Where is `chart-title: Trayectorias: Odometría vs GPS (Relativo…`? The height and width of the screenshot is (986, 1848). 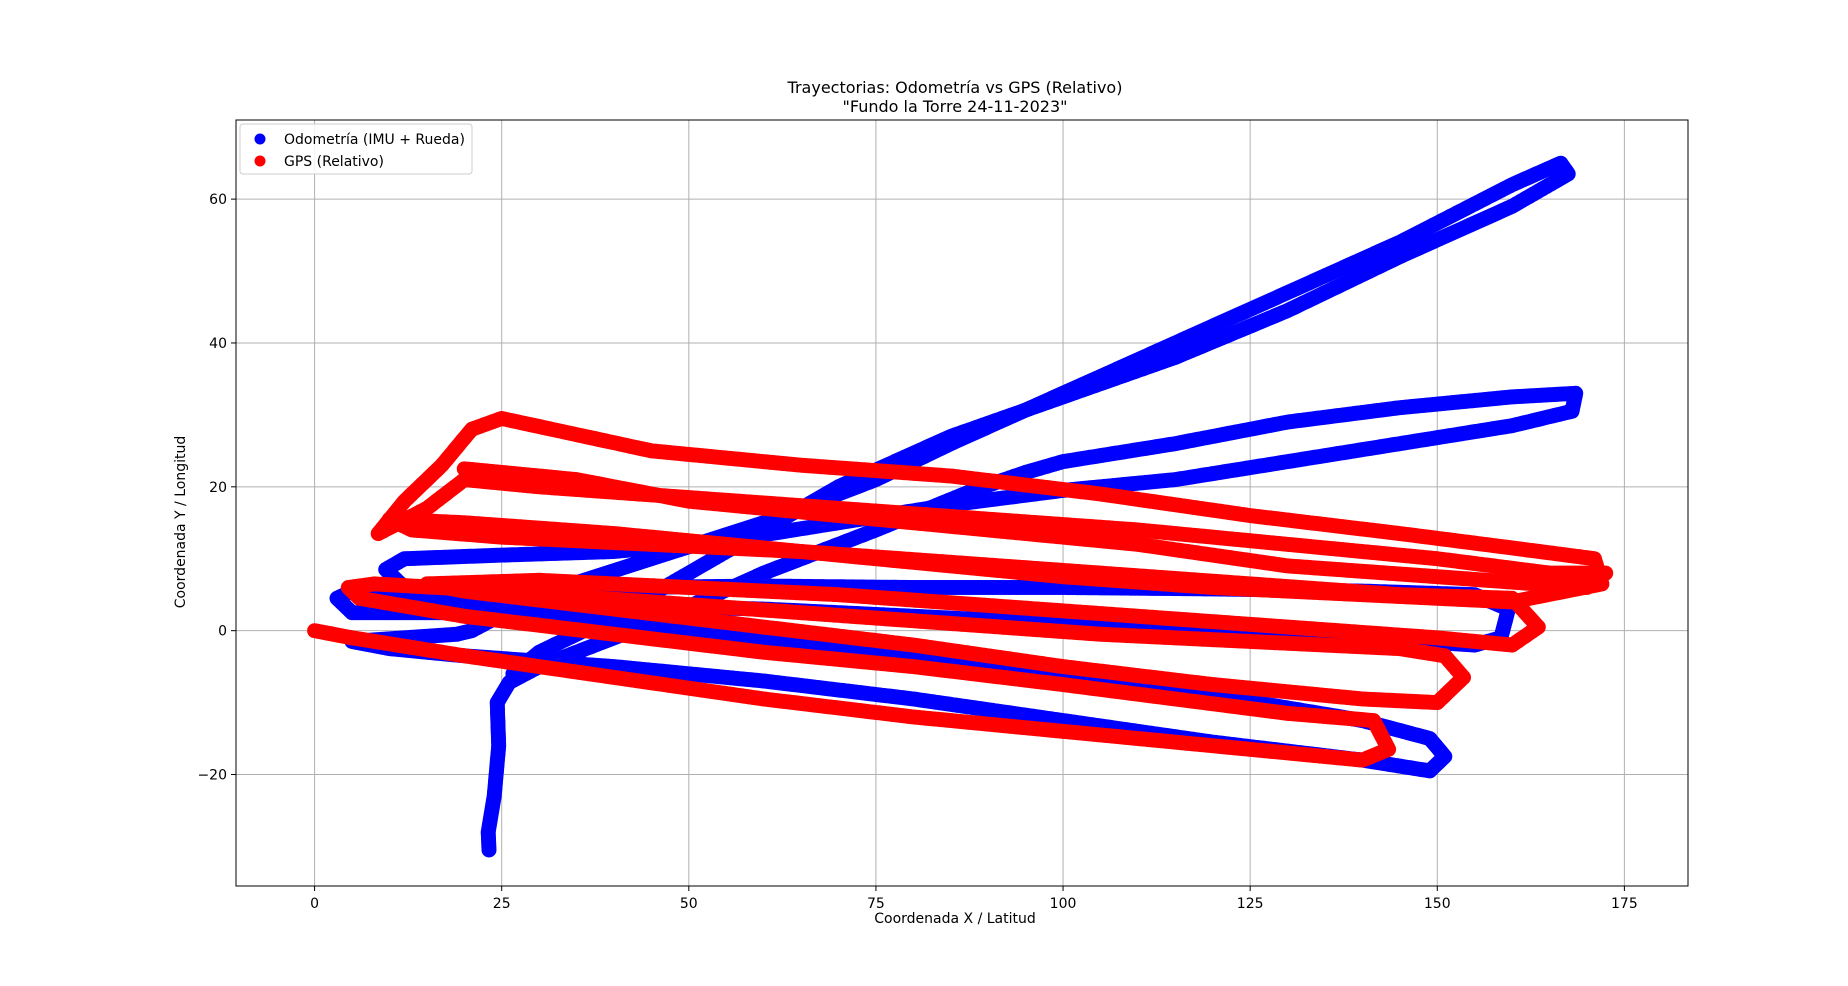
chart-title: Trayectorias: Odometría vs GPS (Relativo… is located at coordinates (955, 87).